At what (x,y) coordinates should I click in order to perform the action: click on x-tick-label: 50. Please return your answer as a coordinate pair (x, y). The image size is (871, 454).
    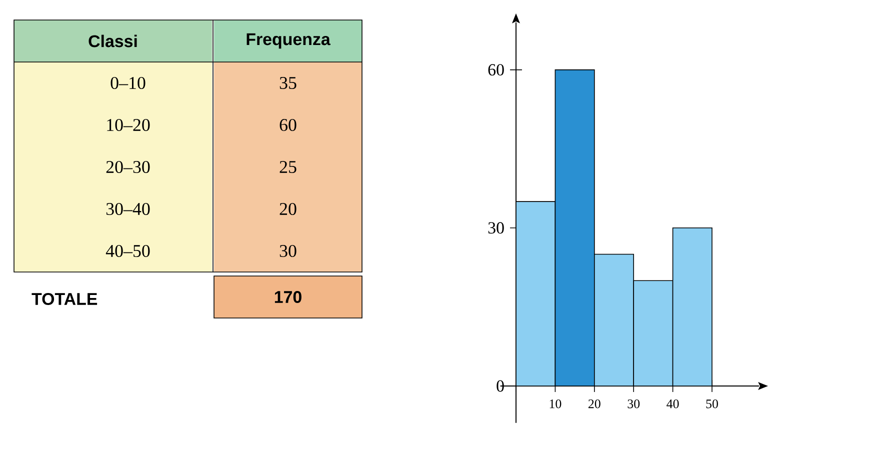
    Looking at the image, I should click on (712, 403).